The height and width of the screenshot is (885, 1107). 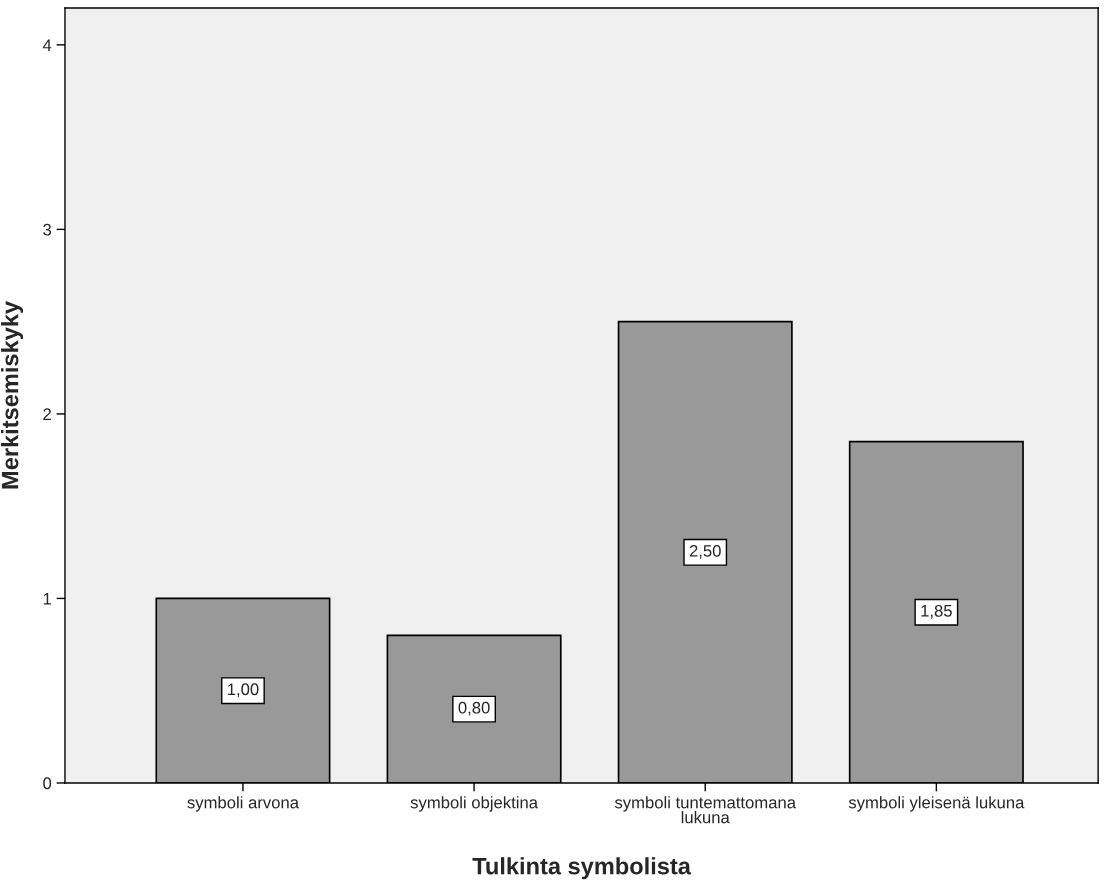 What do you see at coordinates (582, 868) in the screenshot?
I see `x-axis-title: Tulkinta symbolista` at bounding box center [582, 868].